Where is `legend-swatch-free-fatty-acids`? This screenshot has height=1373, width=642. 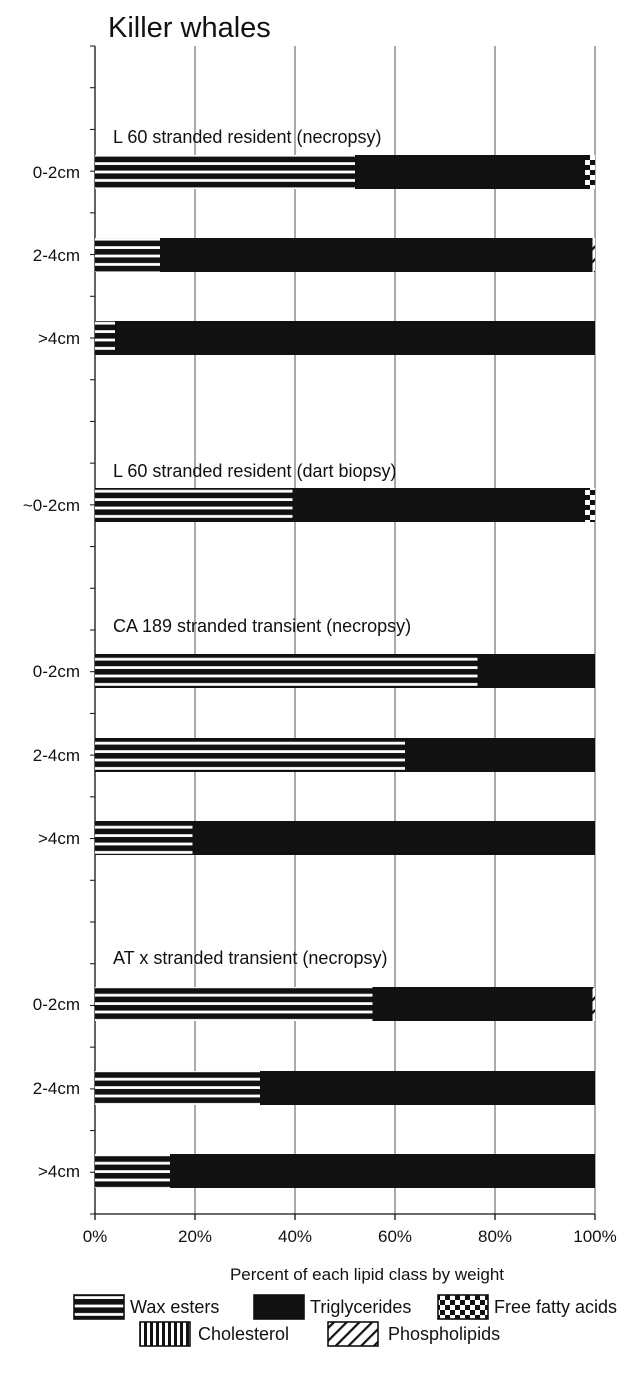 legend-swatch-free-fatty-acids is located at coordinates (463, 1307).